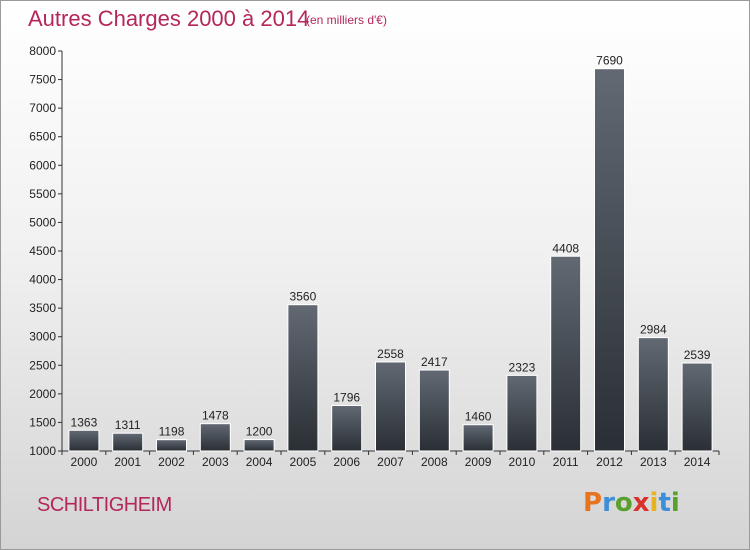  I want to click on x-tick-label: 2001, so click(127, 462).